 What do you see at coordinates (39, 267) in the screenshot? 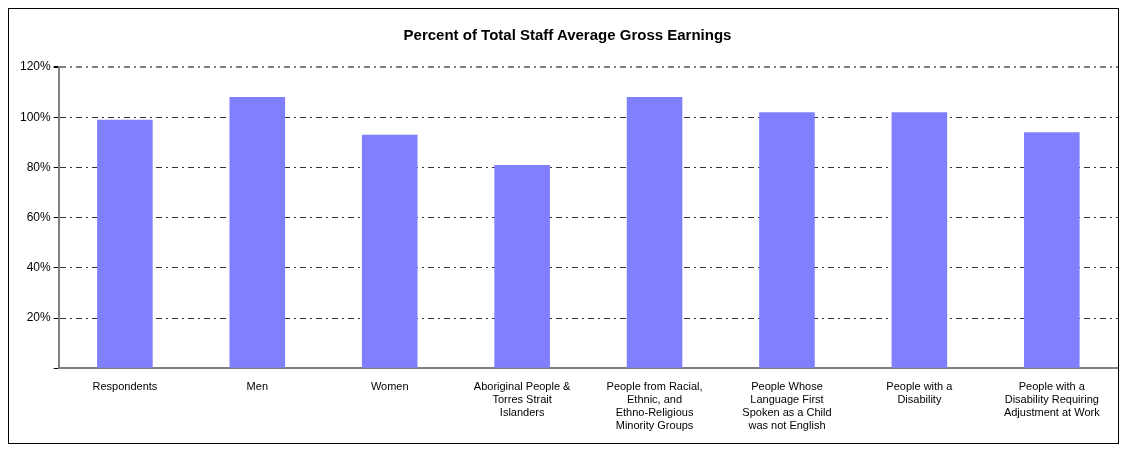
I see `y-tick-label: 40%` at bounding box center [39, 267].